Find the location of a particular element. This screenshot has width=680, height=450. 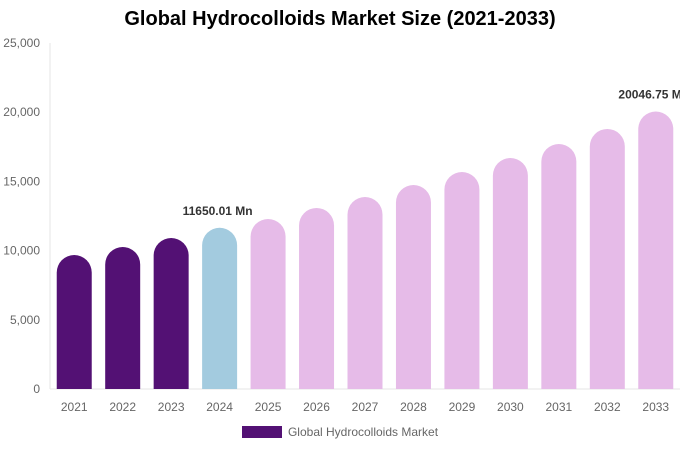

y-tick-label: 15,000 is located at coordinates (21, 181).